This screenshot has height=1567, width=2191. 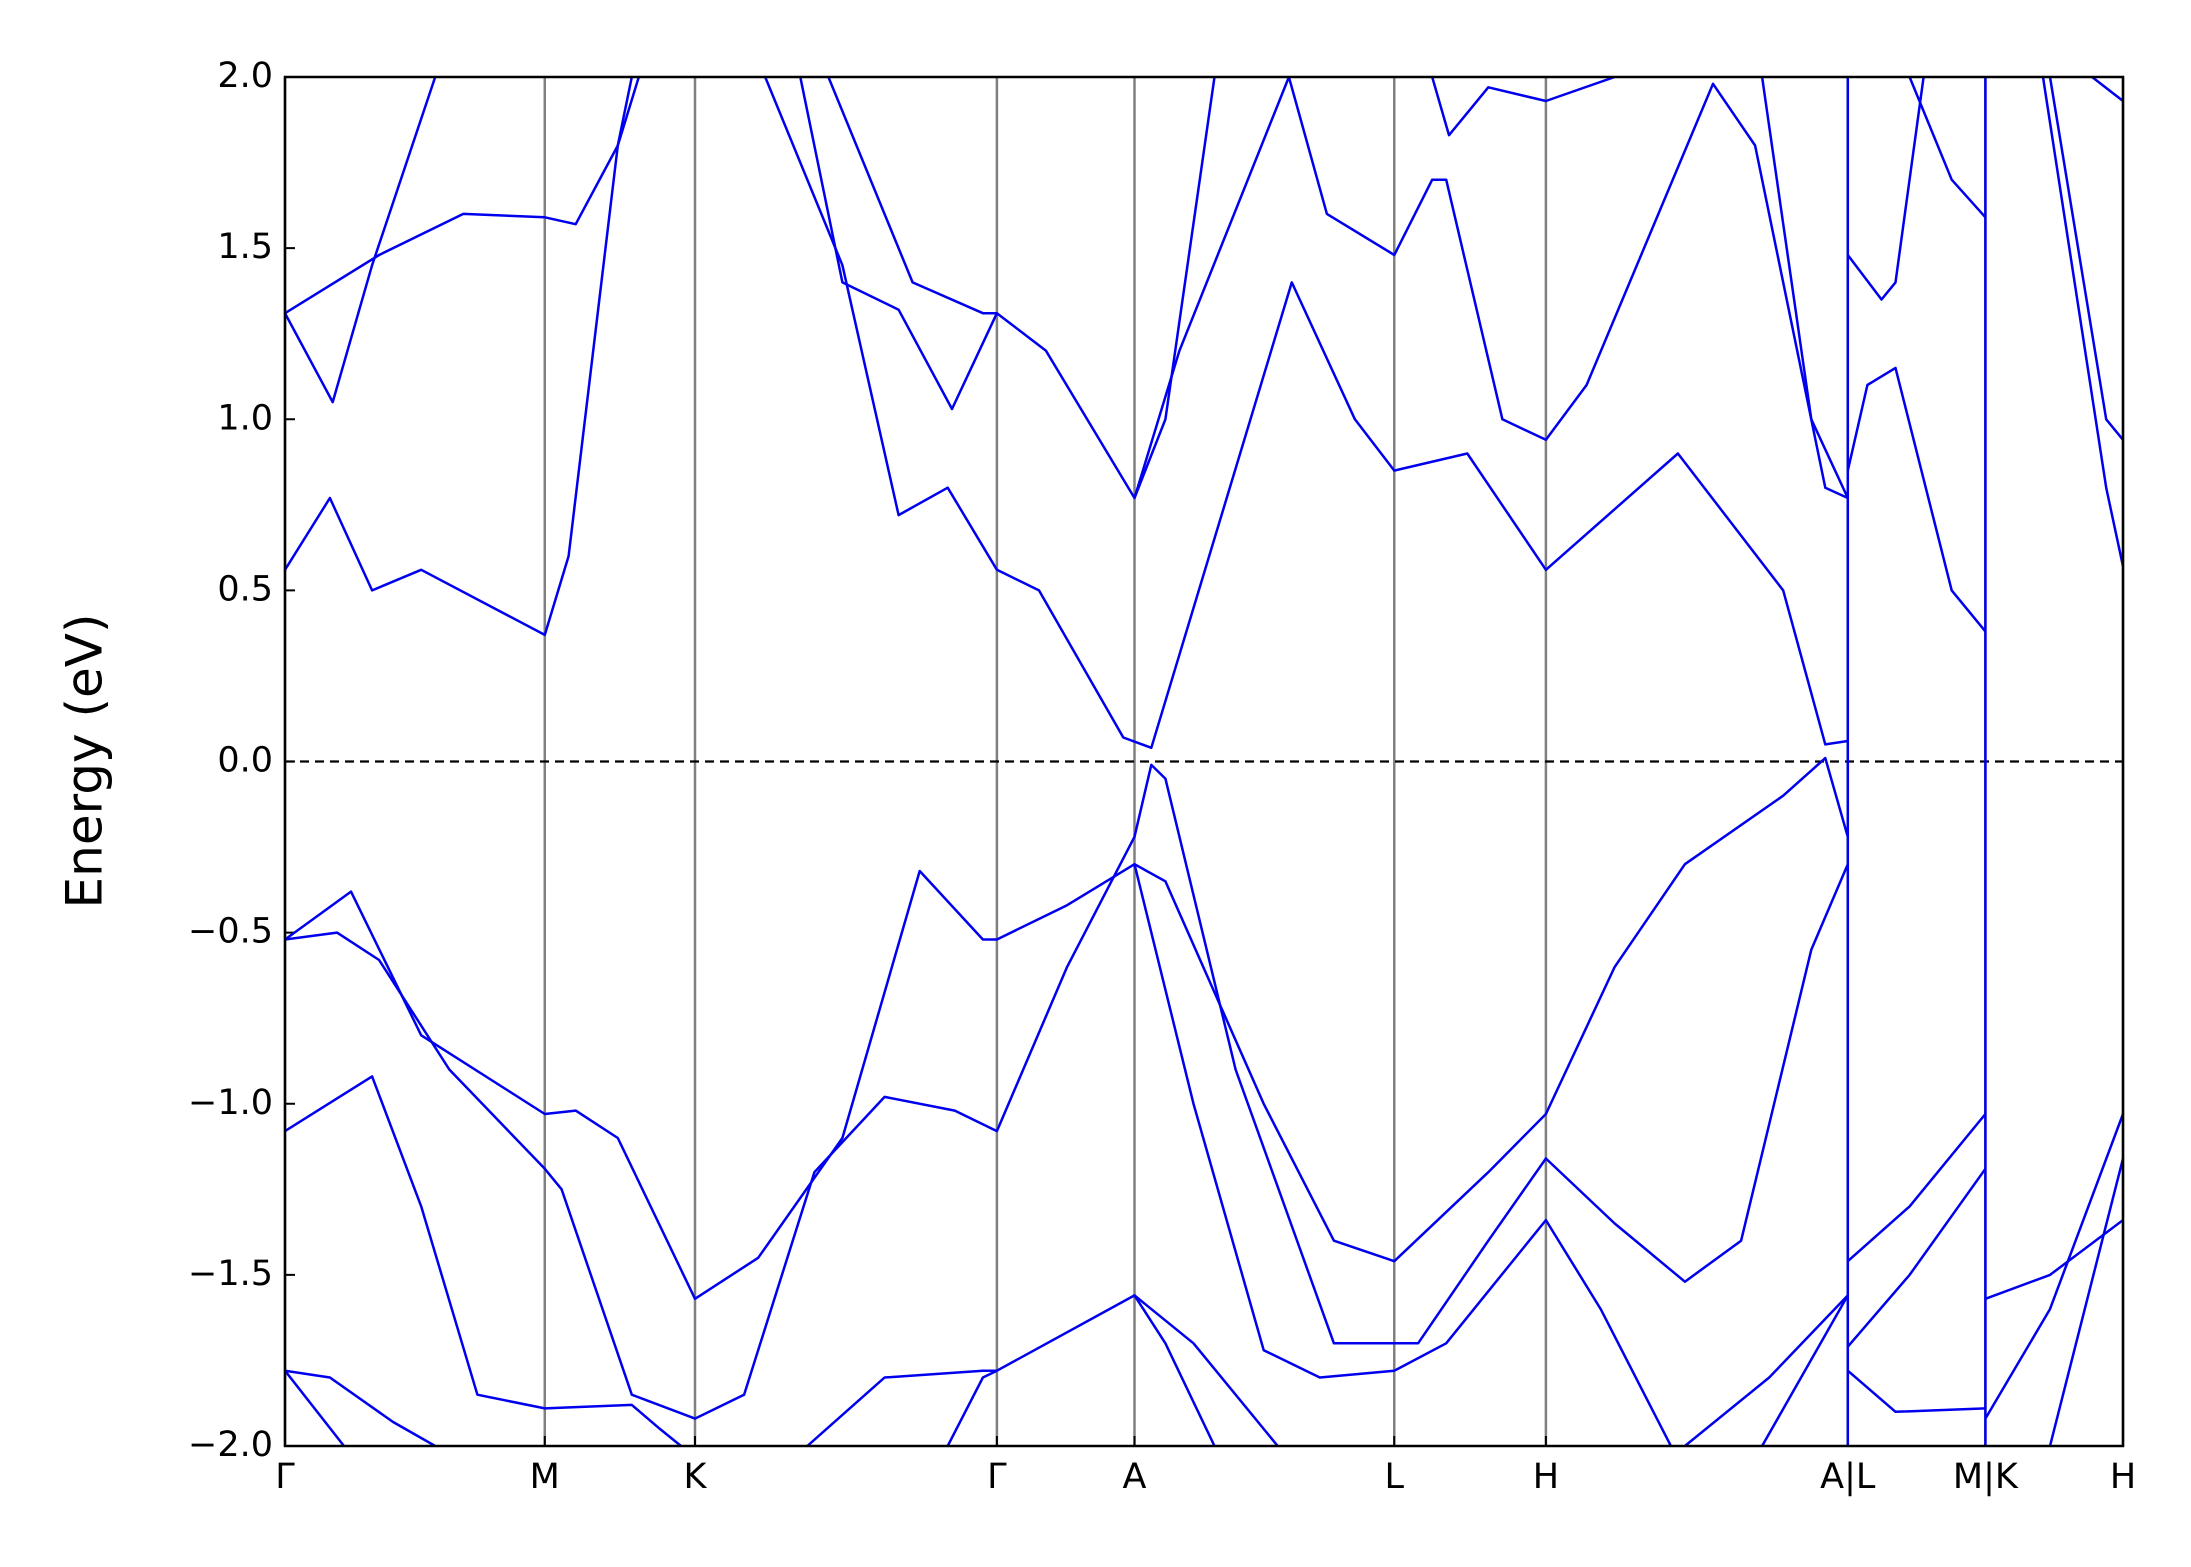 I want to click on y-tick-label: −0.5, so click(x=230, y=932).